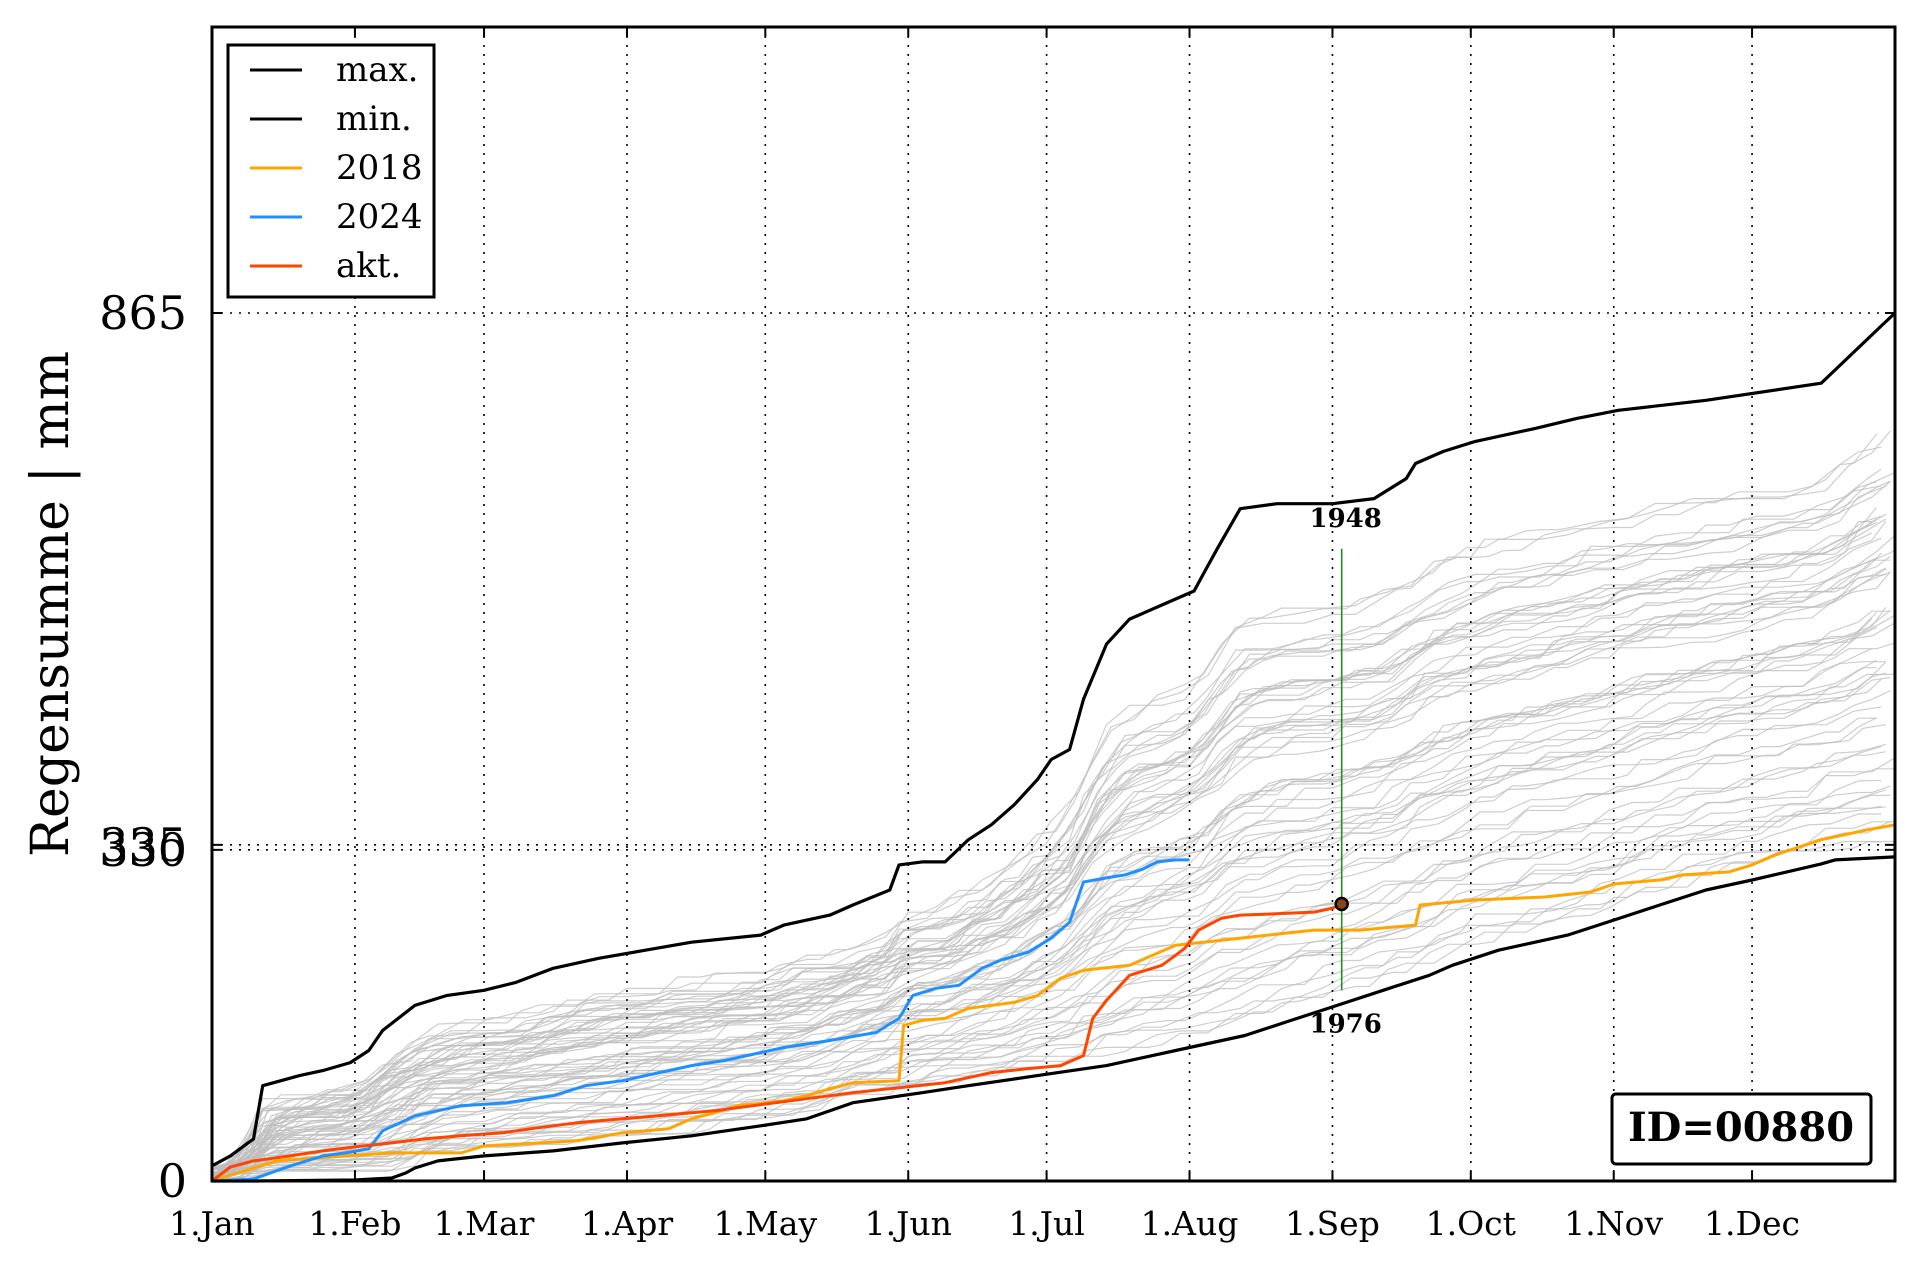 Image resolution: width=1913 pixels, height=1262 pixels. What do you see at coordinates (1332, 1223) in the screenshot?
I see `x-tick-label: 1.Sep` at bounding box center [1332, 1223].